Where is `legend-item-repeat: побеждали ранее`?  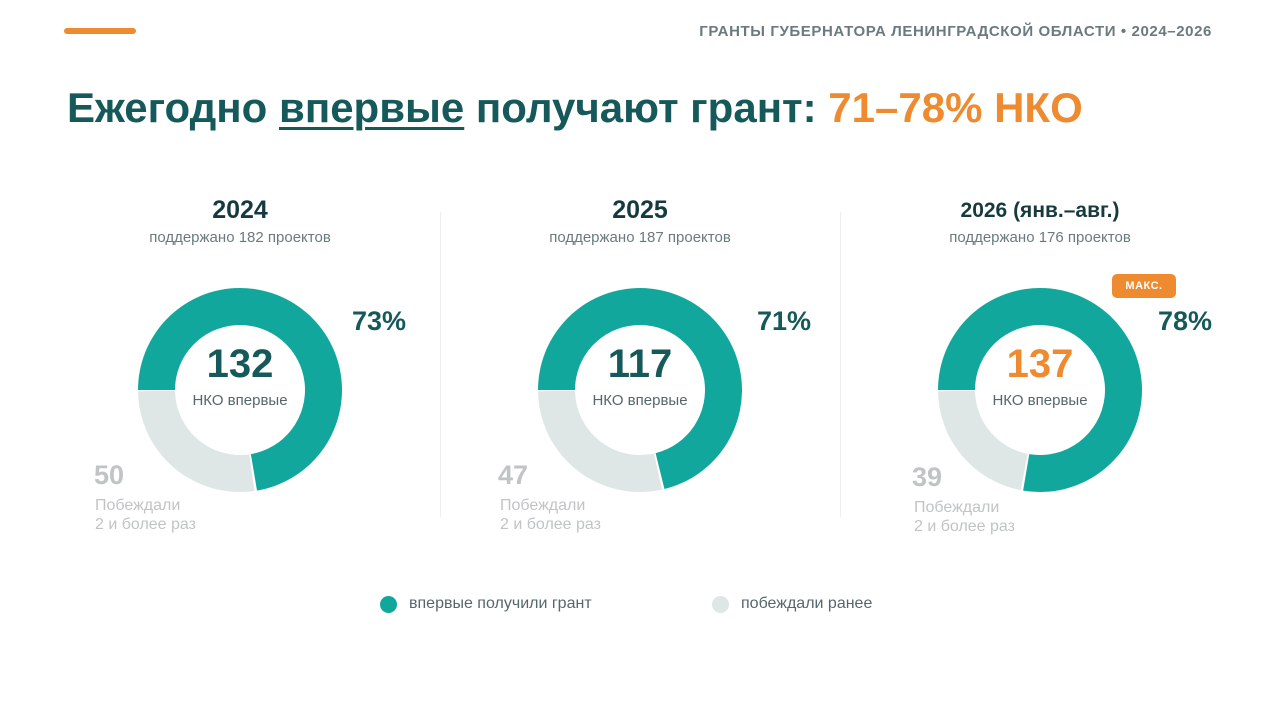
legend-item-repeat: побеждали ранее is located at coordinates (792, 604).